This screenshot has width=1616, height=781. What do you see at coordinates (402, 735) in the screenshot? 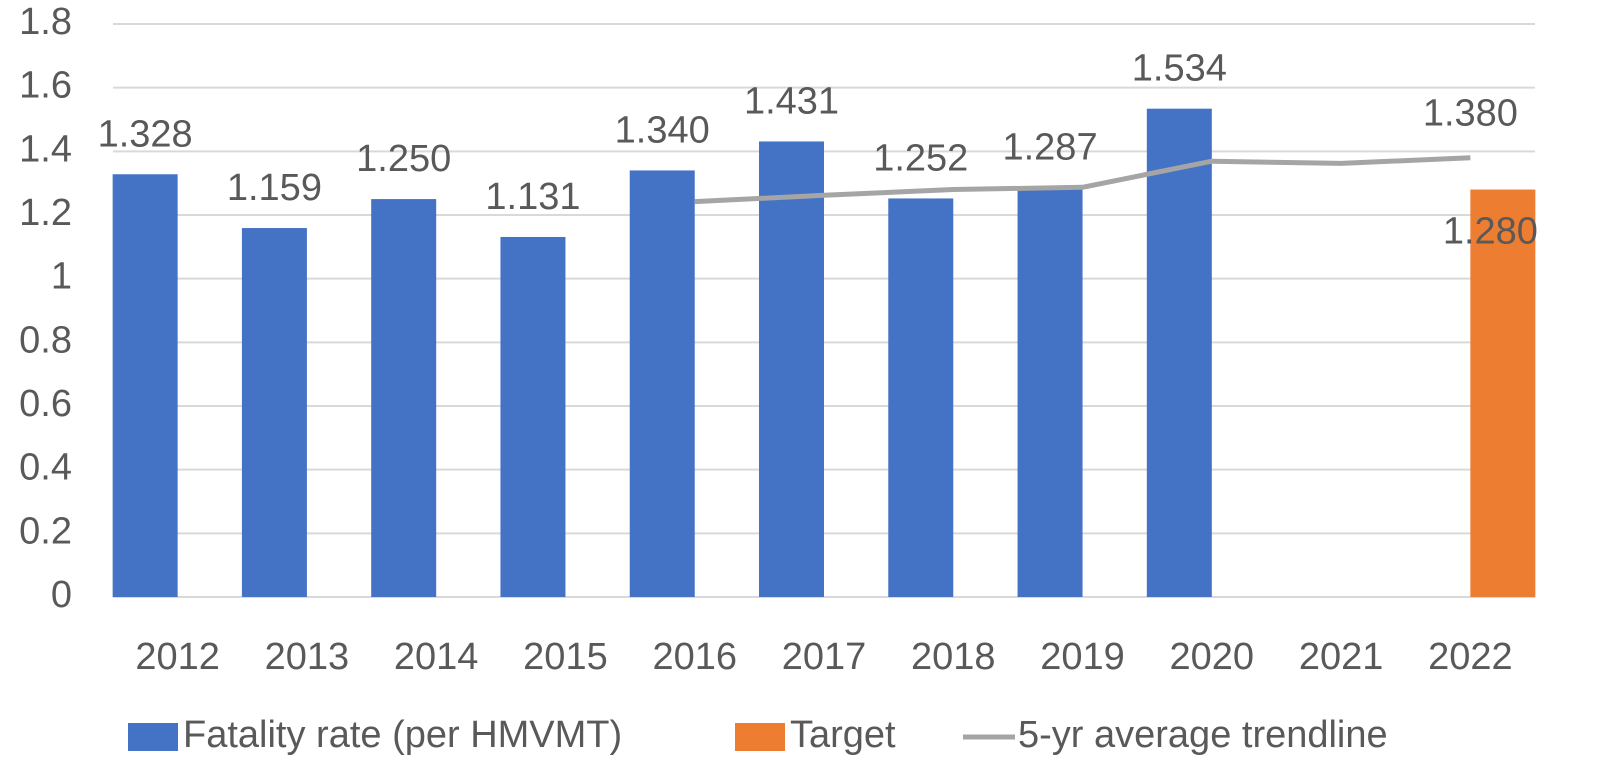
I see `legend-label: Fatality rate (per HMVMT)` at bounding box center [402, 735].